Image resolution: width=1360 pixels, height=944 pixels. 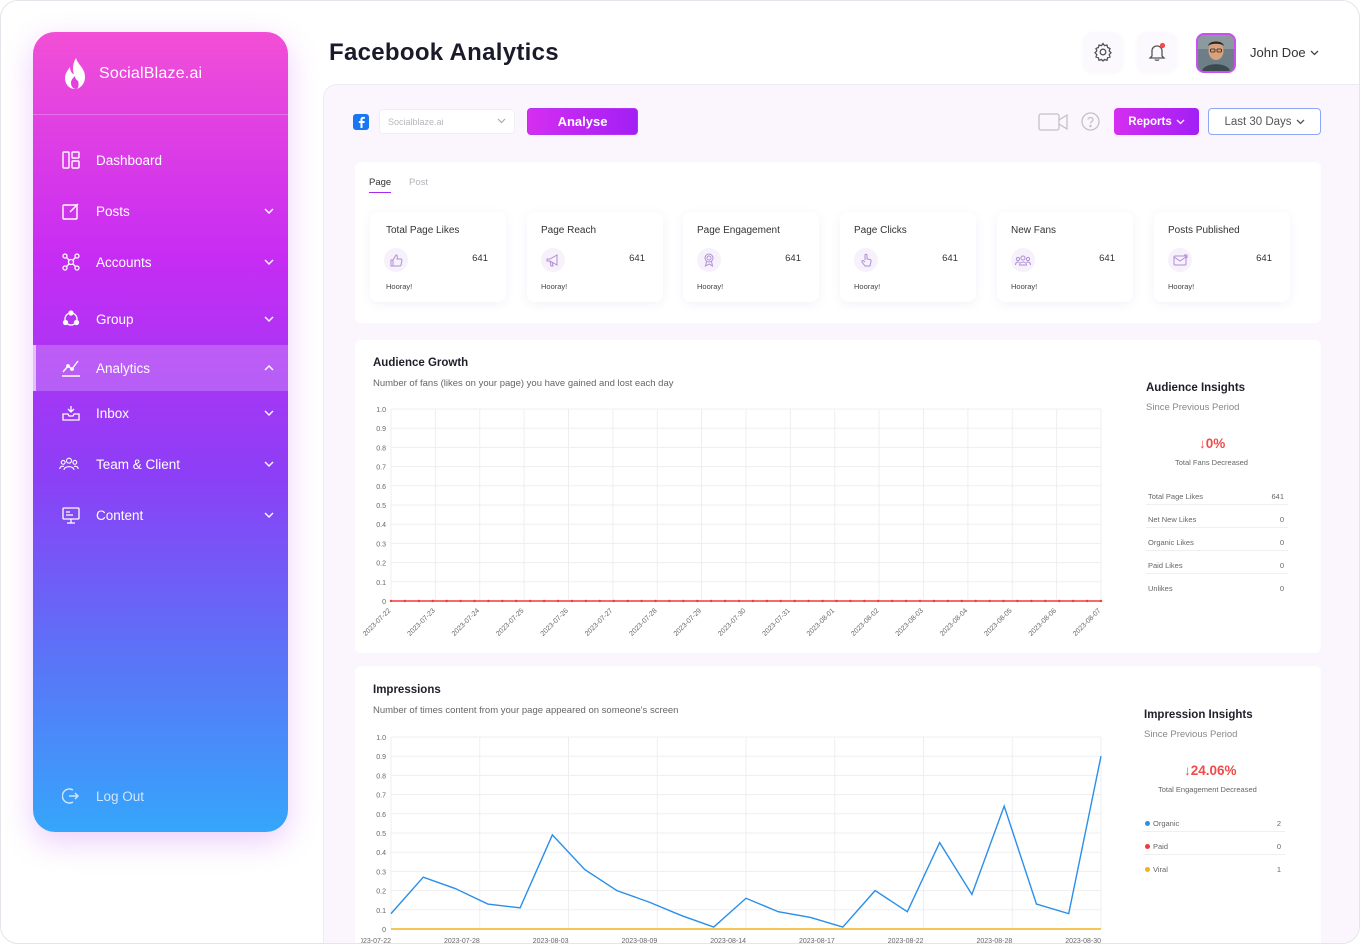 I want to click on x-tick-label: 2023-08-14, so click(x=728, y=941).